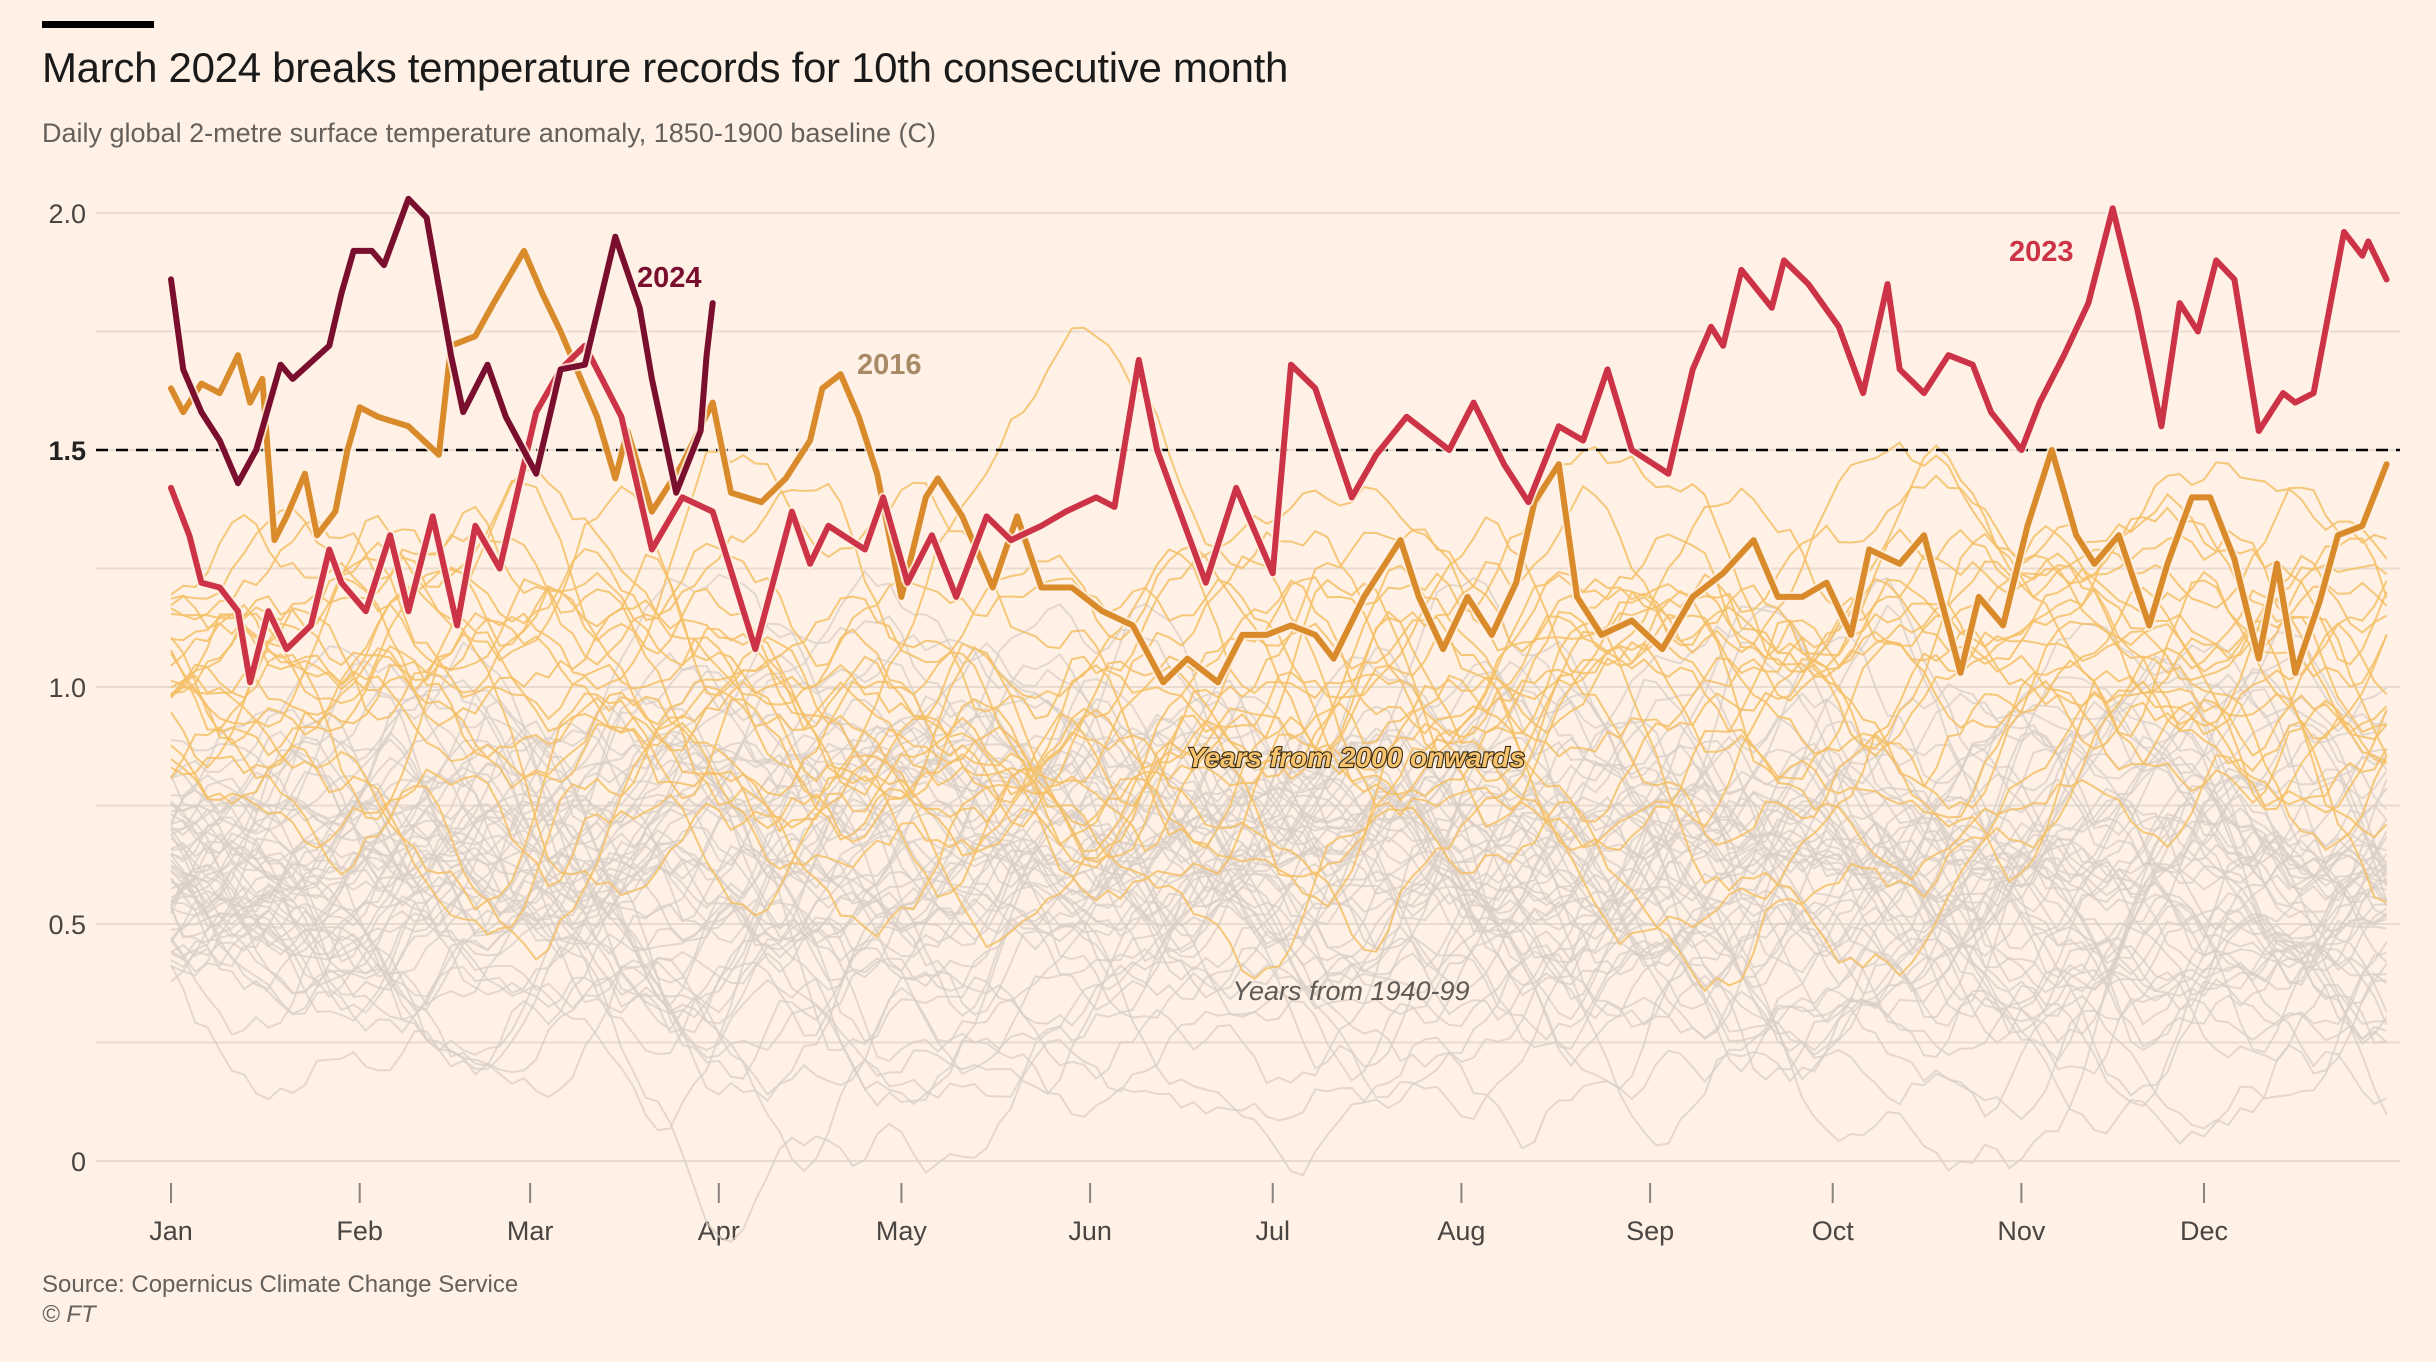  What do you see at coordinates (67, 925) in the screenshot?
I see `y-tick-label: 0.5` at bounding box center [67, 925].